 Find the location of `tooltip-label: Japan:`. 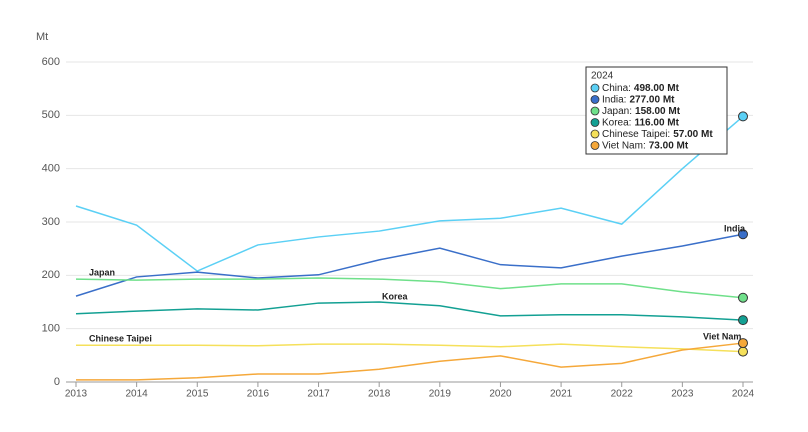

tooltip-label: Japan: is located at coordinates (617, 111).